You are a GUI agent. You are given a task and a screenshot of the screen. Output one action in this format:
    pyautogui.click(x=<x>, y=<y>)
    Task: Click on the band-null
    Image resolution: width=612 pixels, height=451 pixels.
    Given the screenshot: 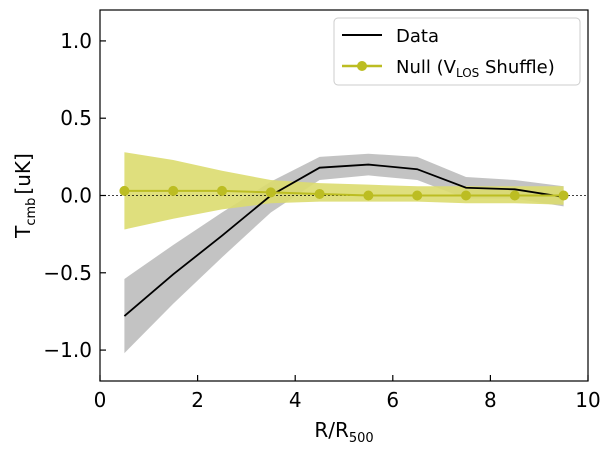 What is the action you would take?
    pyautogui.click(x=344, y=191)
    